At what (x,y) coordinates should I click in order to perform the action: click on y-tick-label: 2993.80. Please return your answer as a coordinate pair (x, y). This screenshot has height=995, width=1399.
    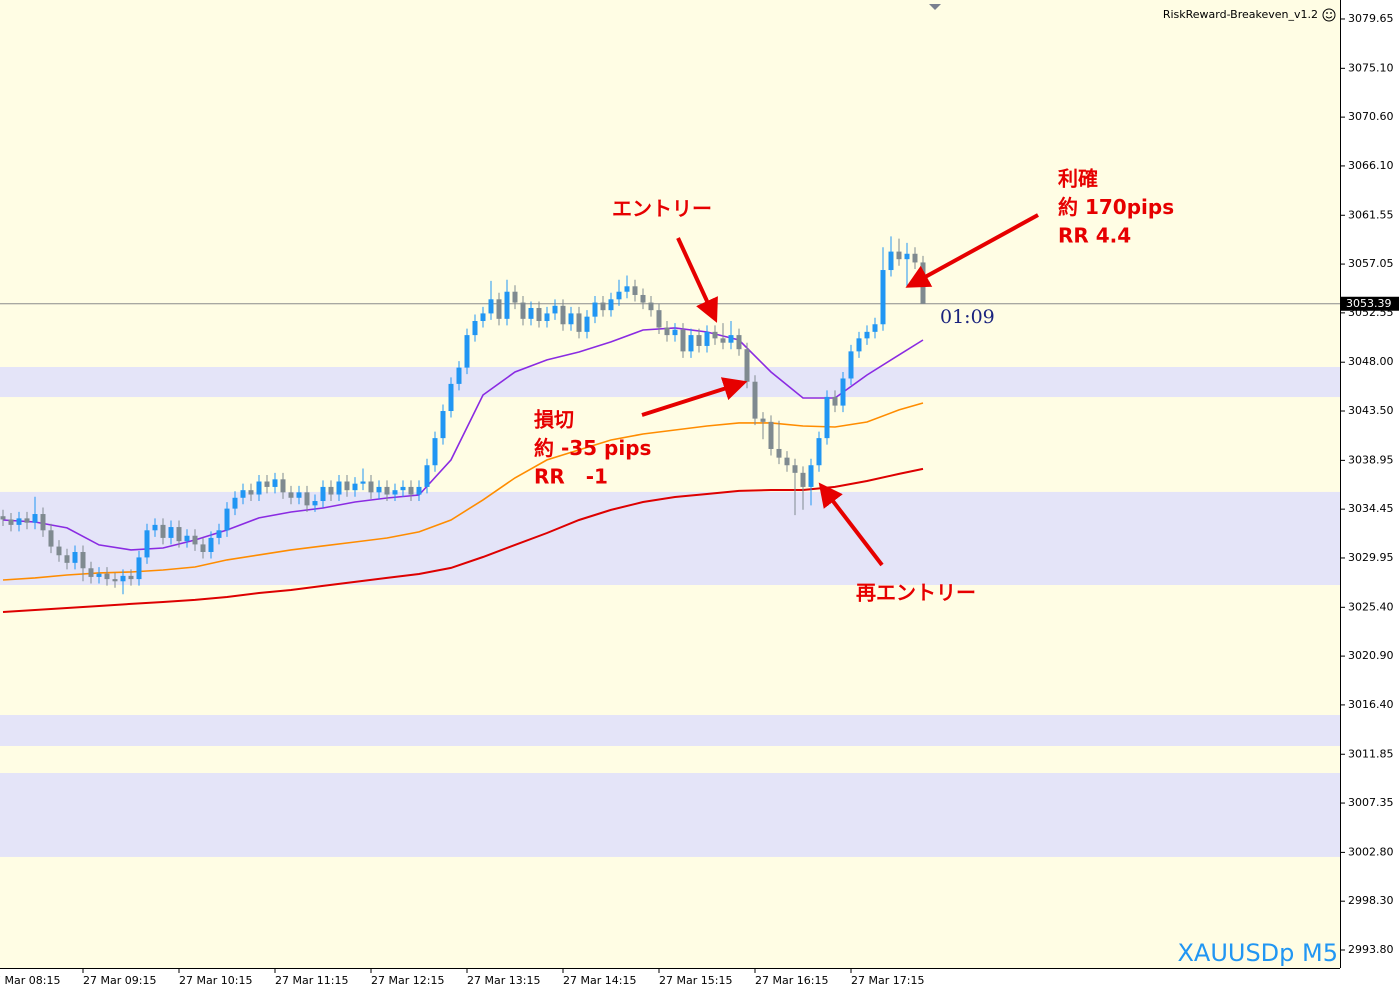
    Looking at the image, I should click on (1371, 949).